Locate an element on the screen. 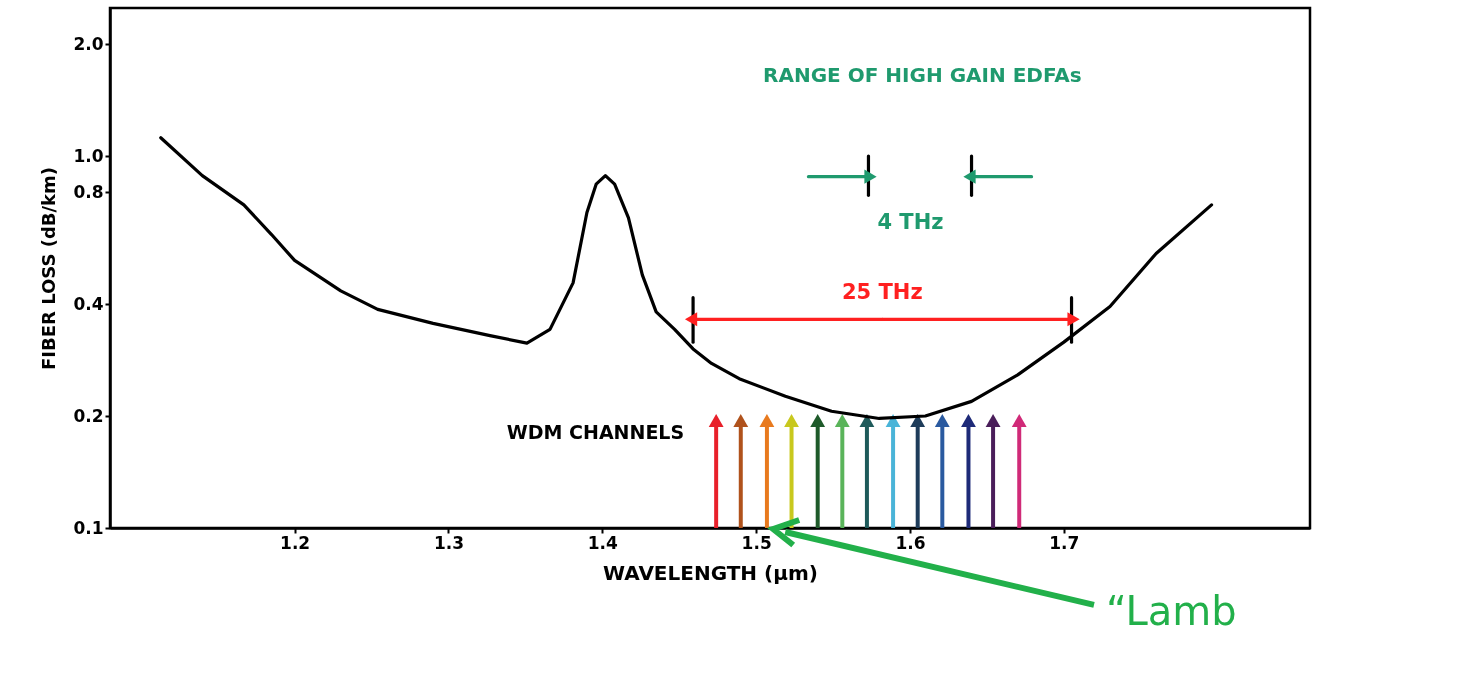  y-tick-label: 0.8 is located at coordinates (88, 191).